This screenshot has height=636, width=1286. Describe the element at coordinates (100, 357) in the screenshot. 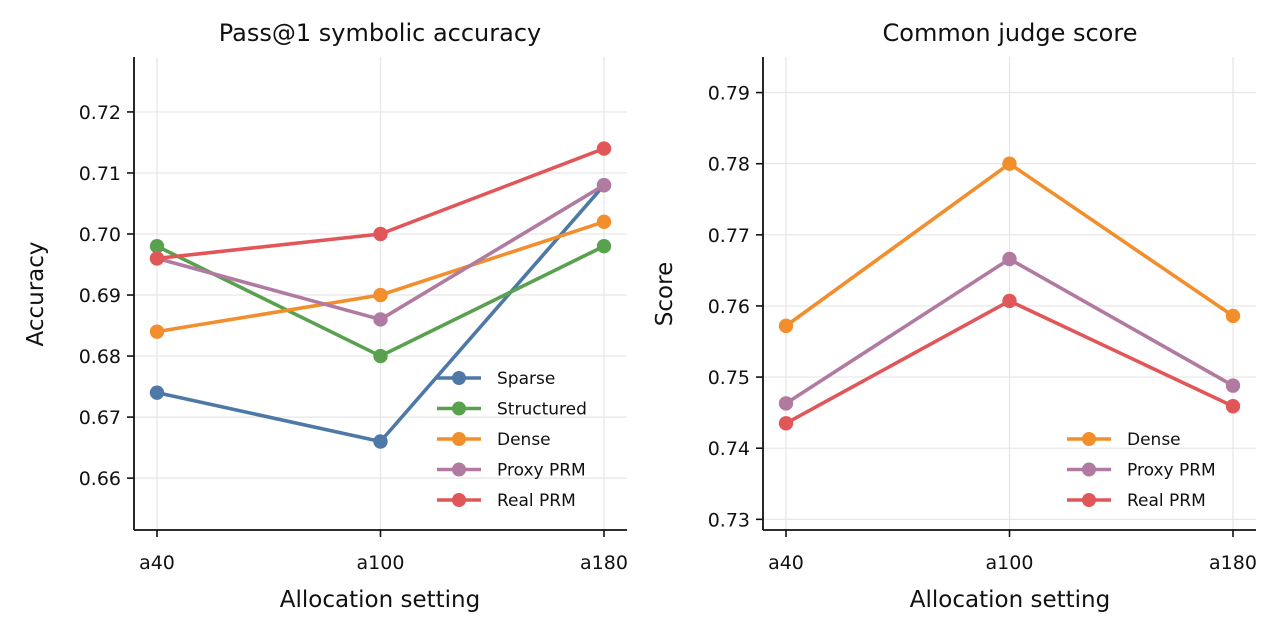

I see `y-tick-label: 0.68` at that location.